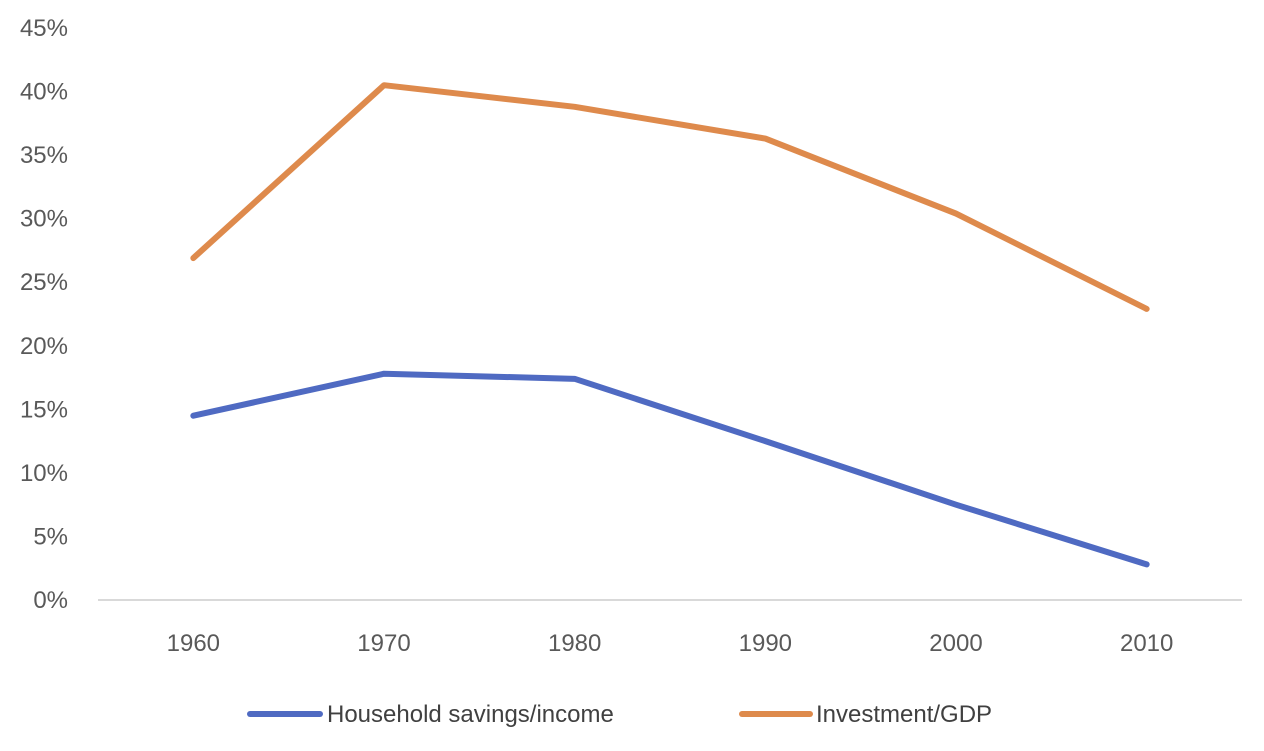 The height and width of the screenshot is (751, 1264). I want to click on y-tick-label: 20%, so click(44, 346).